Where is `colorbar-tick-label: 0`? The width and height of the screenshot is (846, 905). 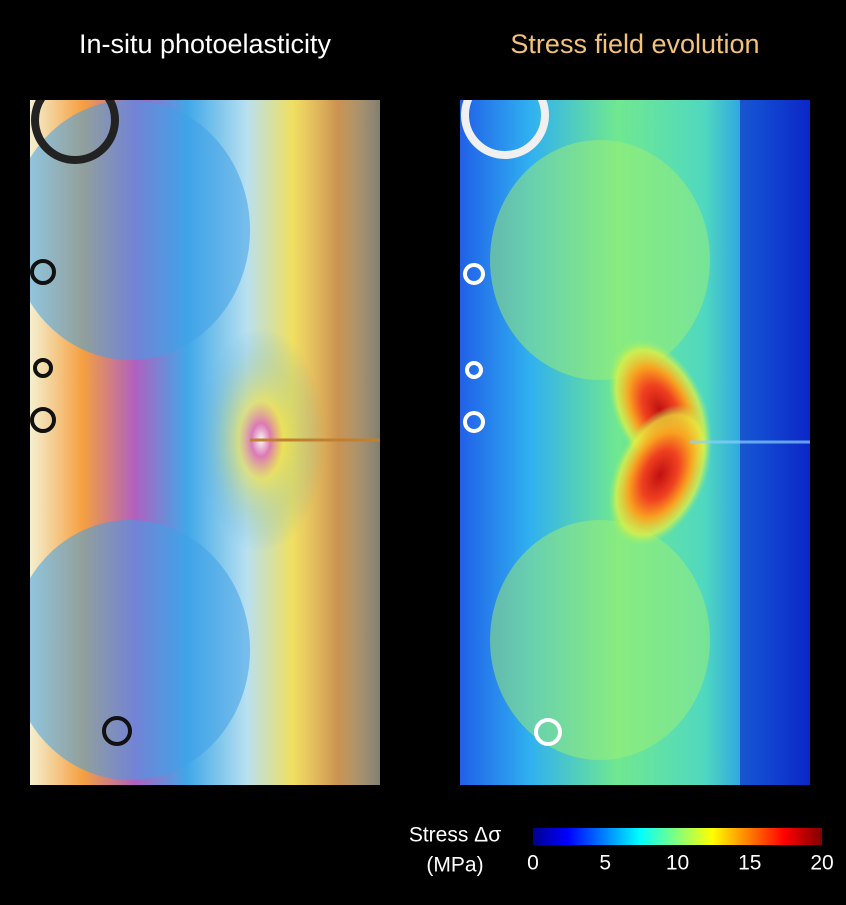 colorbar-tick-label: 0 is located at coordinates (533, 863).